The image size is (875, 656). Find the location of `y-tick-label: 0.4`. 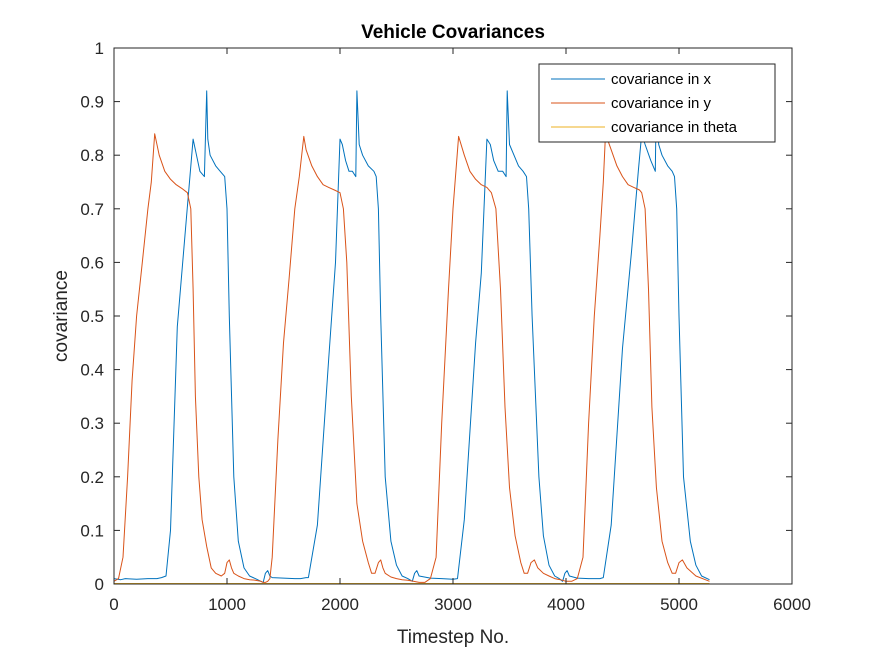

y-tick-label: 0.4 is located at coordinates (92, 370).